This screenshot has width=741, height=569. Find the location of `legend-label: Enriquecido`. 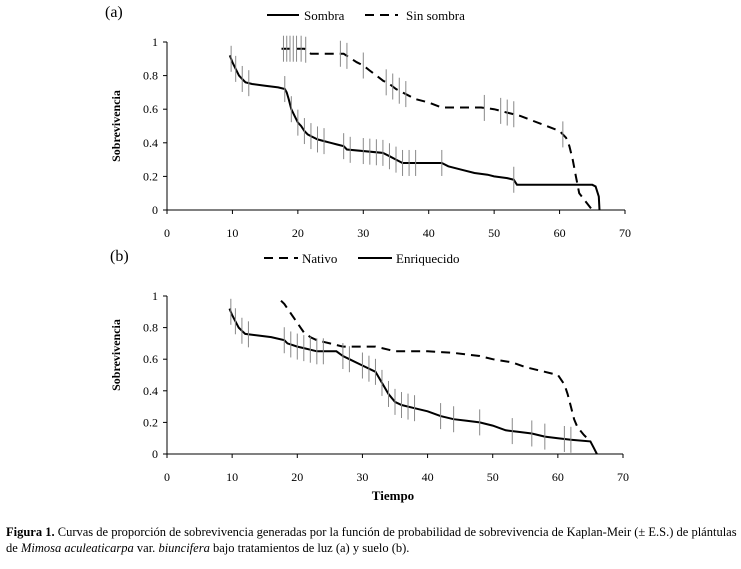

legend-label: Enriquecido is located at coordinates (428, 258).